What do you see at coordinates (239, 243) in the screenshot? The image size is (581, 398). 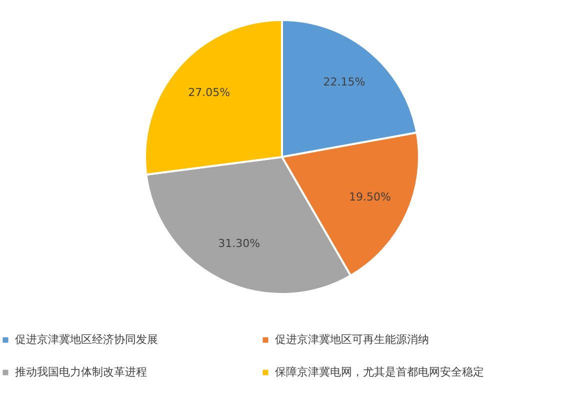 I see `data-label: 31.30%` at bounding box center [239, 243].